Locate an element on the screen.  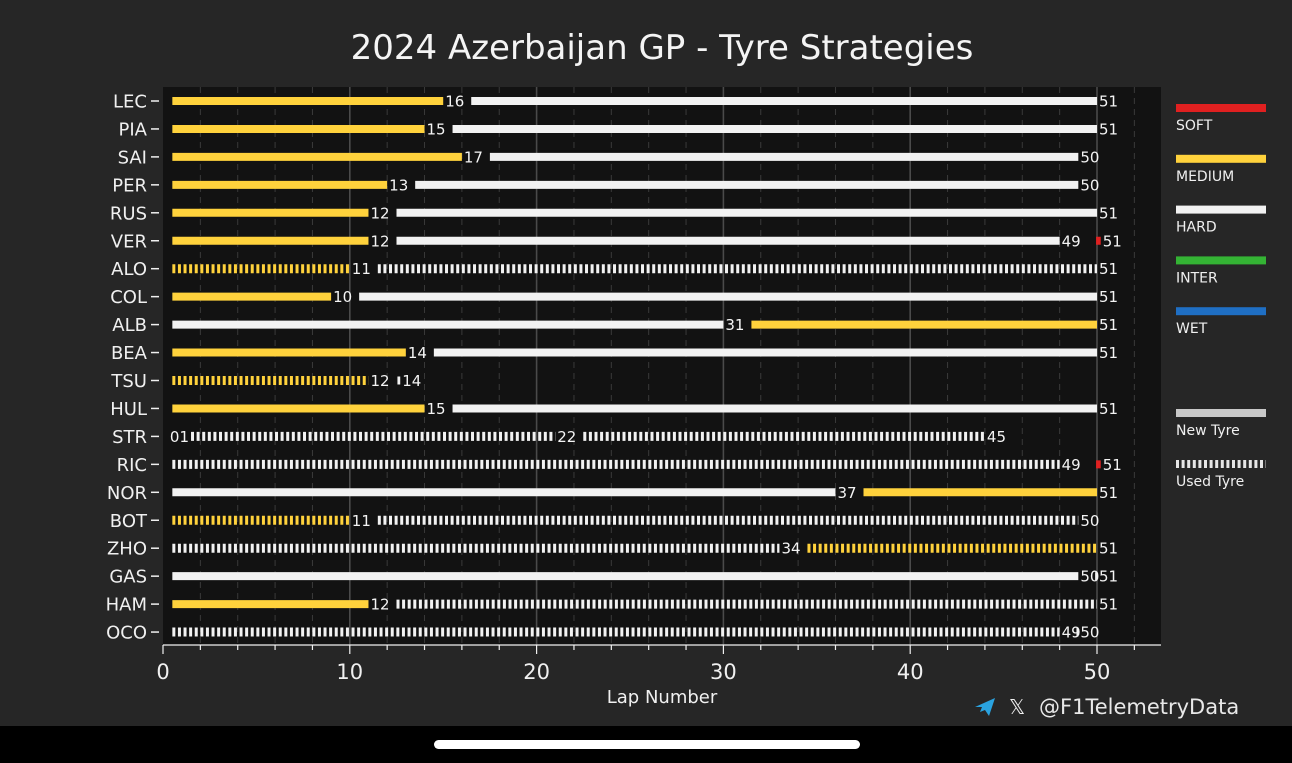
driver-label: BOT is located at coordinates (129, 521).